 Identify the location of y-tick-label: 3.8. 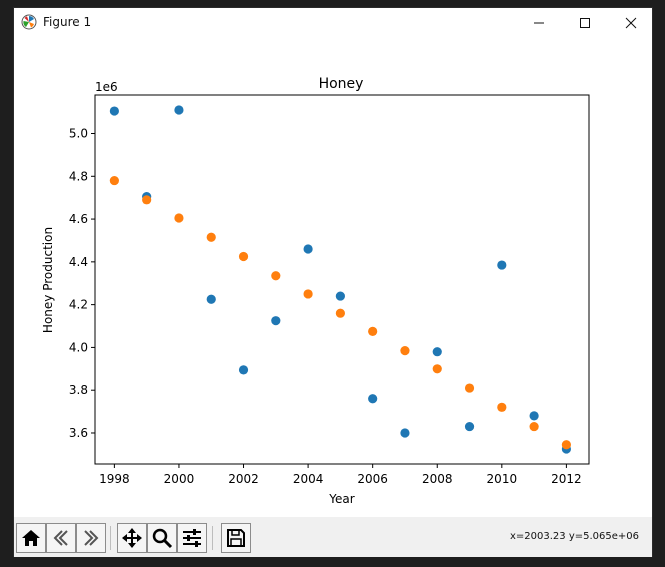
(78, 390).